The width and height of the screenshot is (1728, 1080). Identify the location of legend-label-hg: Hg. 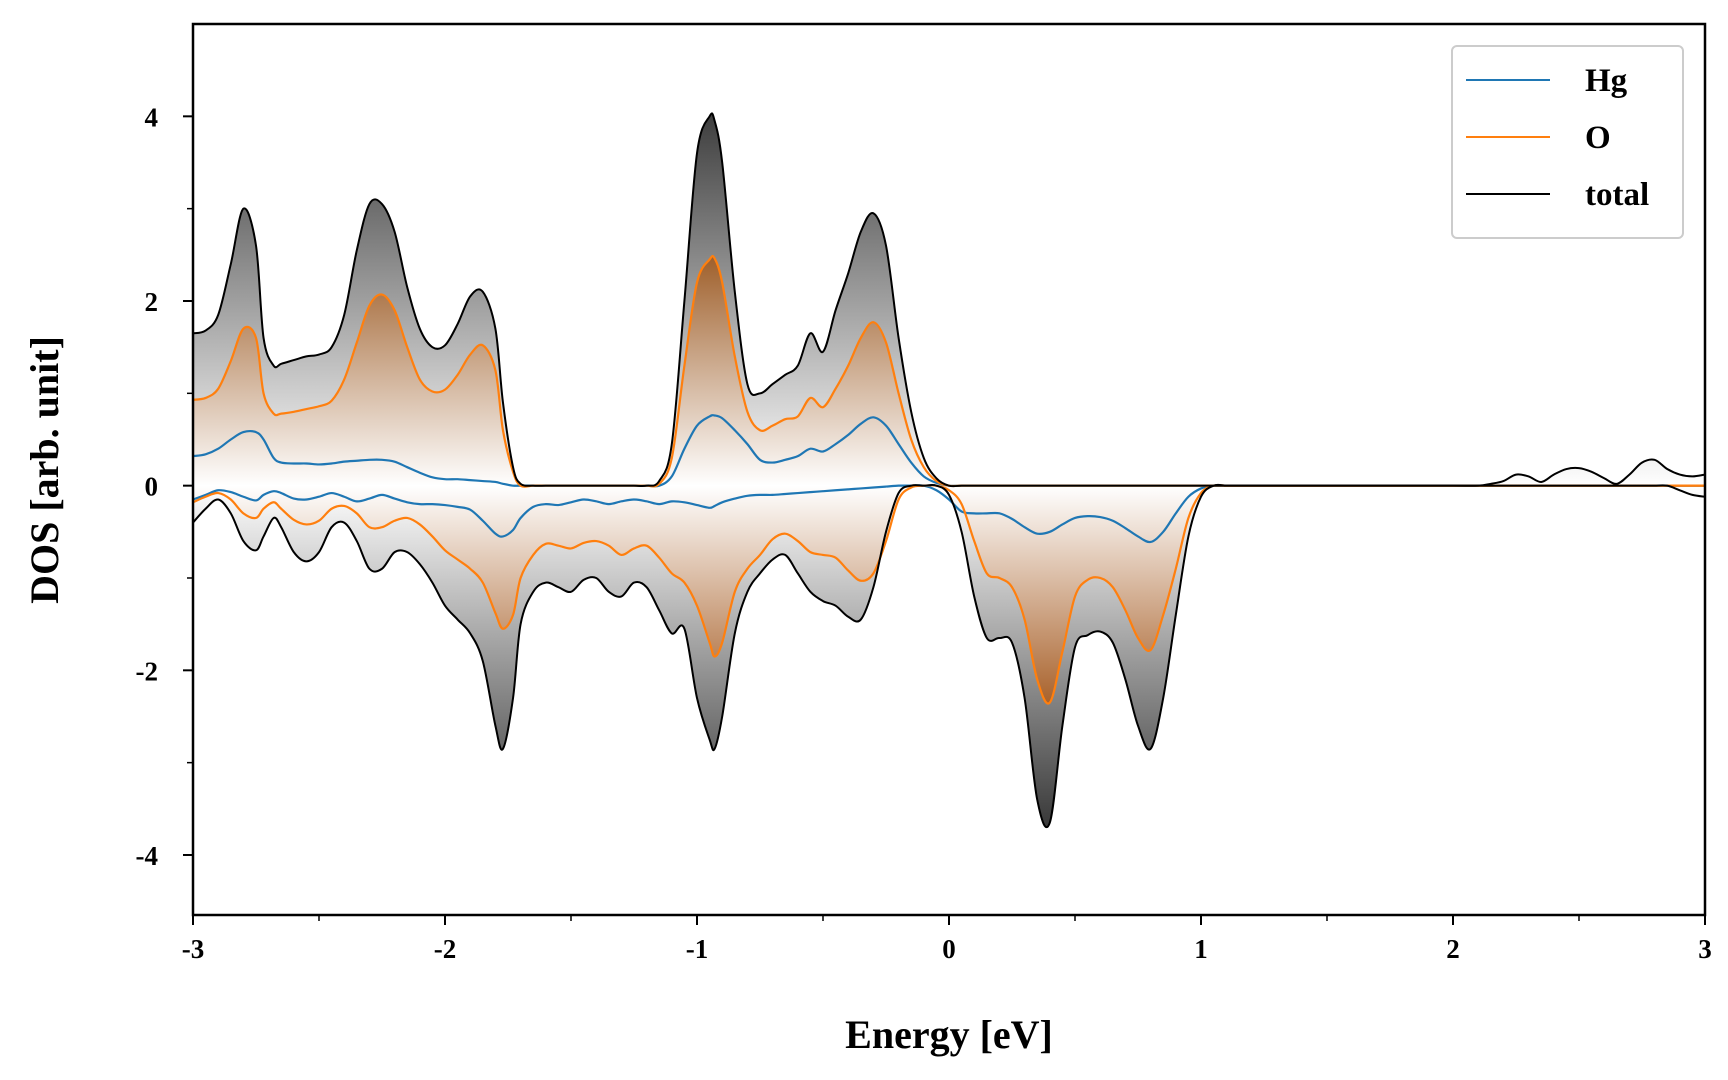
(1606, 81).